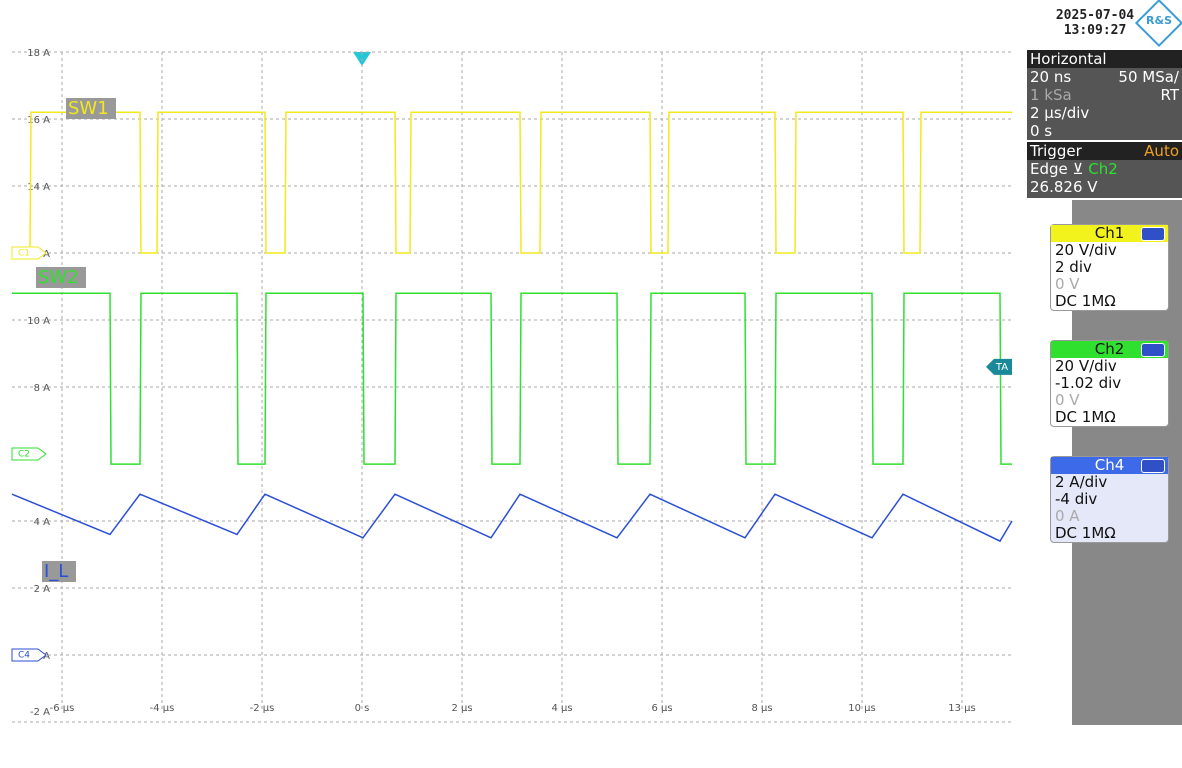 The width and height of the screenshot is (1182, 768). What do you see at coordinates (62, 708) in the screenshot?
I see `x-tick-label: -6 µs` at bounding box center [62, 708].